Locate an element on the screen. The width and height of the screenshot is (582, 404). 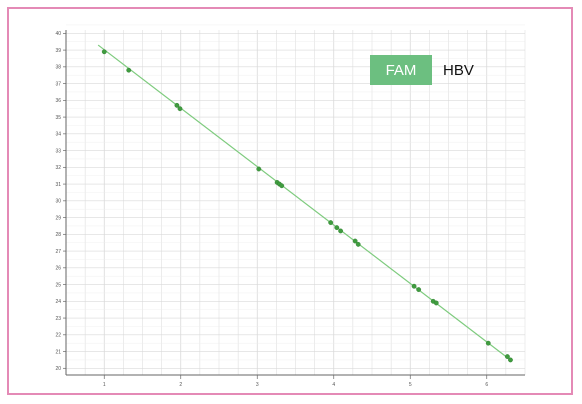
y-tick-label: 36 is located at coordinates (58, 101).